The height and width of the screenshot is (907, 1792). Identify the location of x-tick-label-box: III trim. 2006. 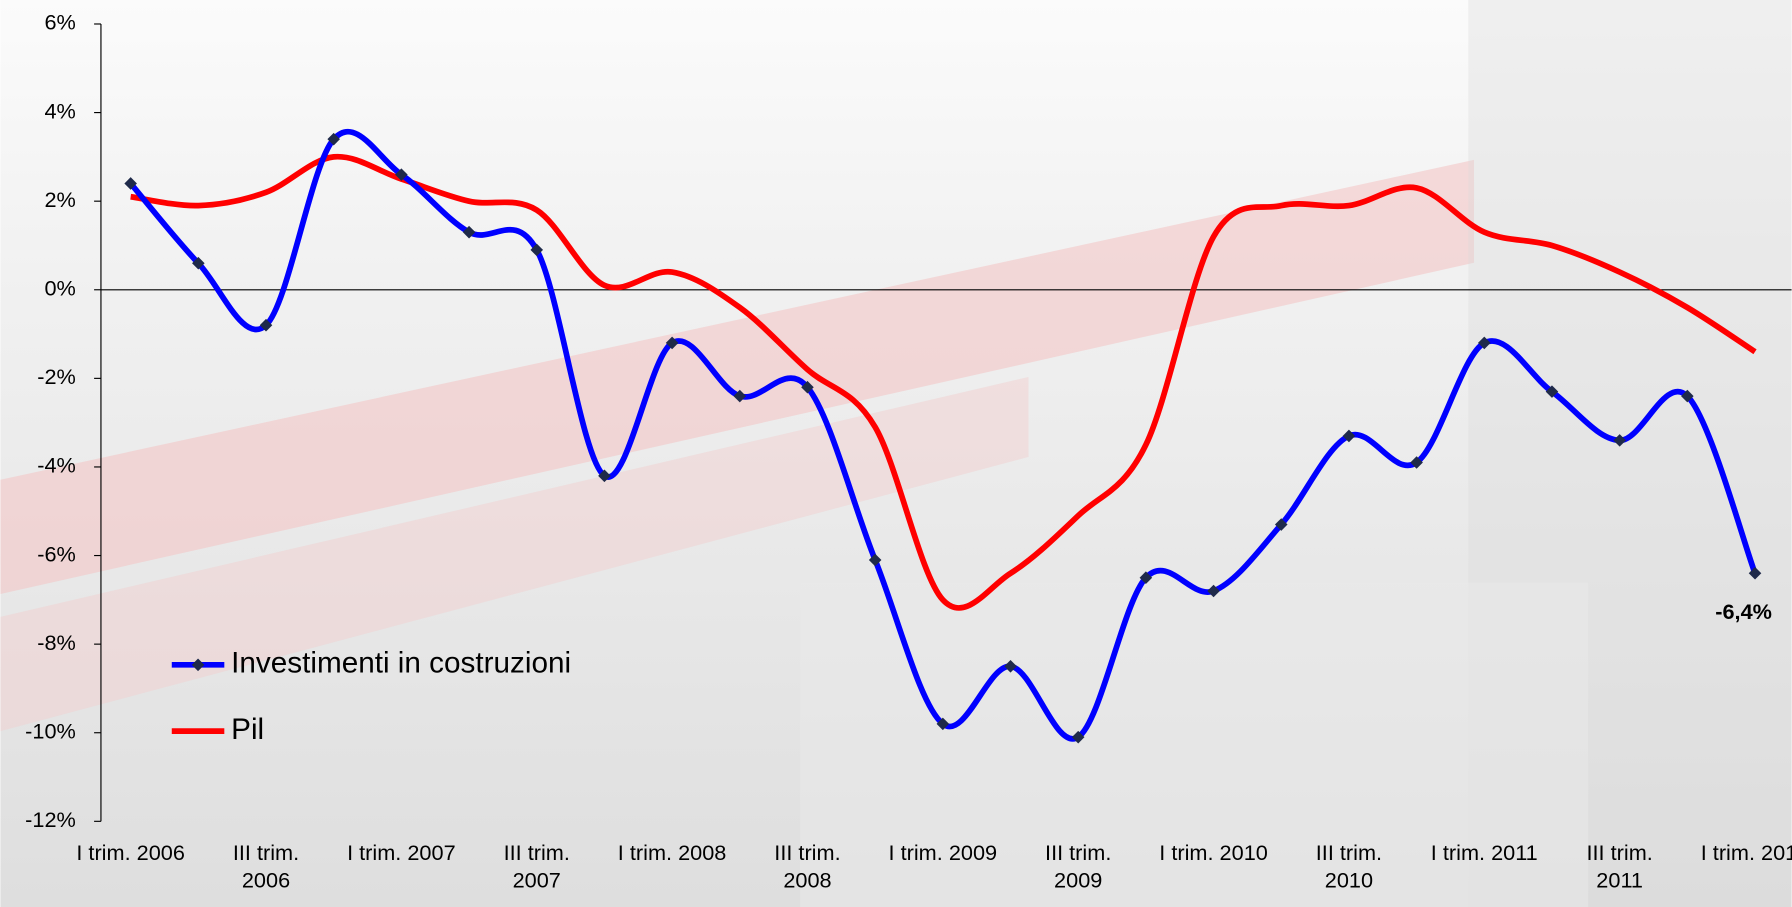
(266, 867).